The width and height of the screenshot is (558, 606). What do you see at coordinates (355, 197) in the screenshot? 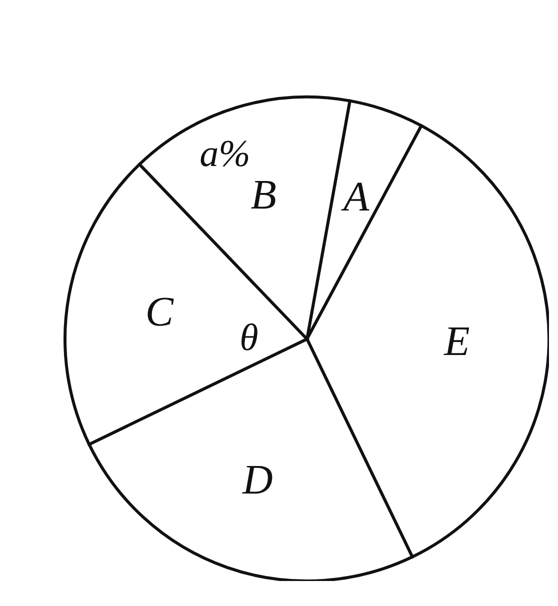
I see `slice-label: A` at bounding box center [355, 197].